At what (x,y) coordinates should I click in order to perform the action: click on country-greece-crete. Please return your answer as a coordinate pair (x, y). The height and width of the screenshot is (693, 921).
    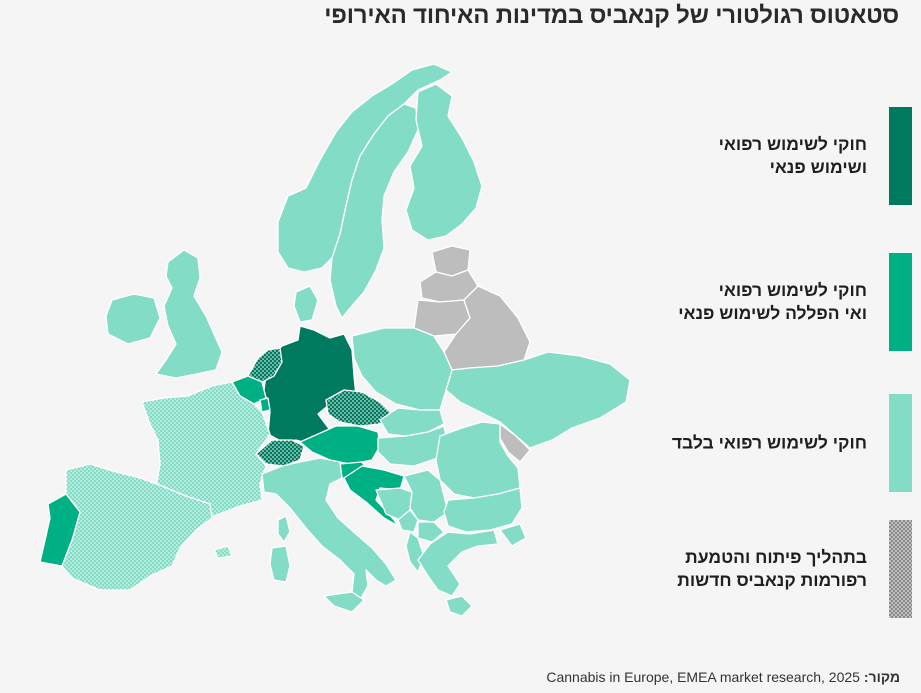
    Looking at the image, I should click on (459, 606).